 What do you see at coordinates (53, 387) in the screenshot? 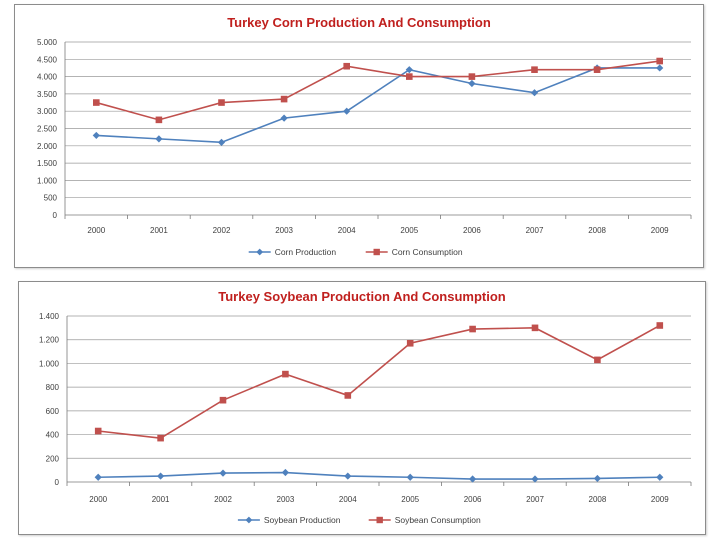
I see `y-tick-label: 800` at bounding box center [53, 387].